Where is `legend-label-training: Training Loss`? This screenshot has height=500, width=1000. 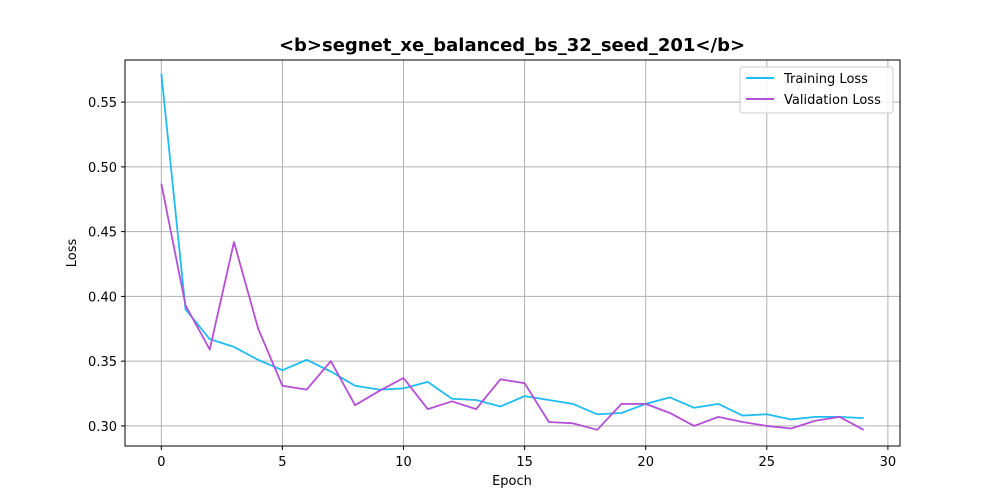 legend-label-training: Training Loss is located at coordinates (825, 79).